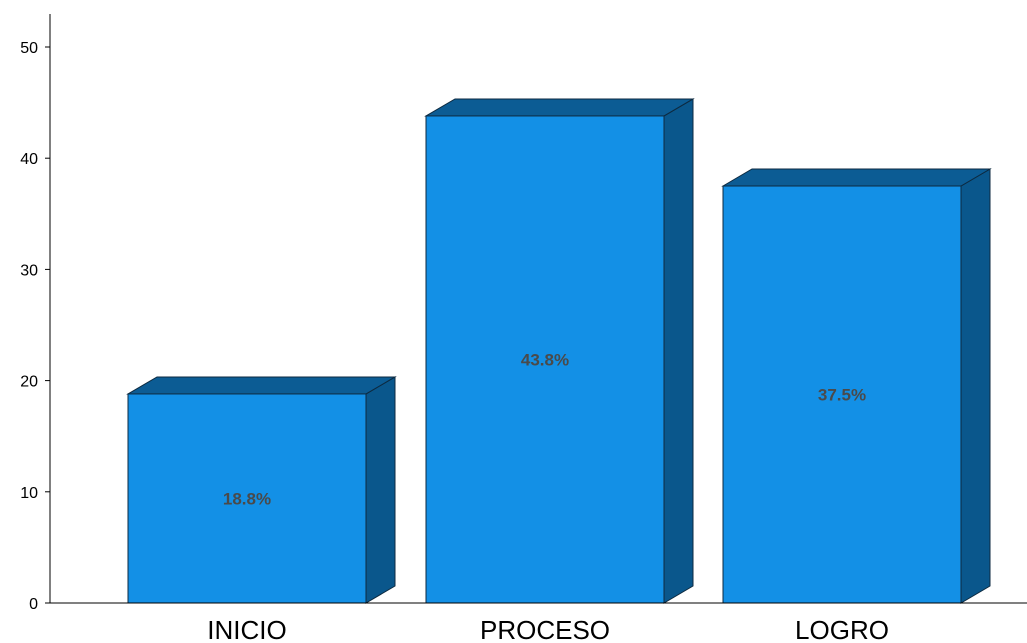 This screenshot has width=1027, height=643. What do you see at coordinates (246, 629) in the screenshot?
I see `x-category-label: INICIO` at bounding box center [246, 629].